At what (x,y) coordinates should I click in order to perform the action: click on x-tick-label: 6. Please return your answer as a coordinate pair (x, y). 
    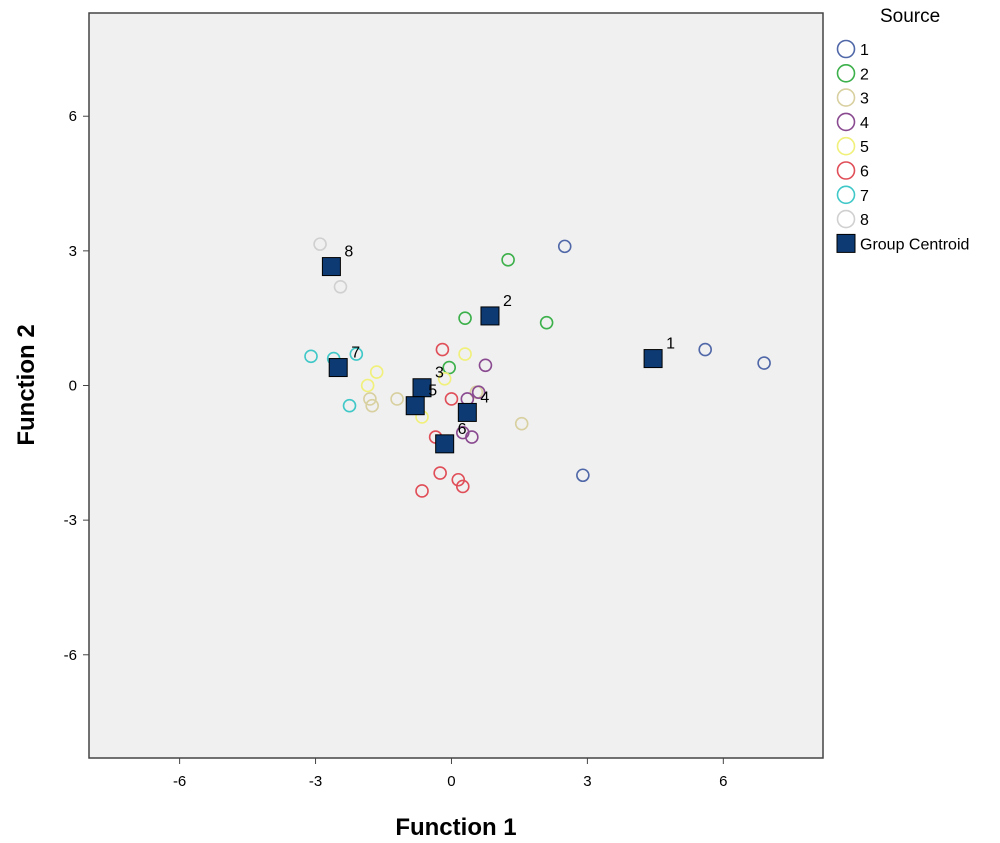
    Looking at the image, I should click on (723, 781).